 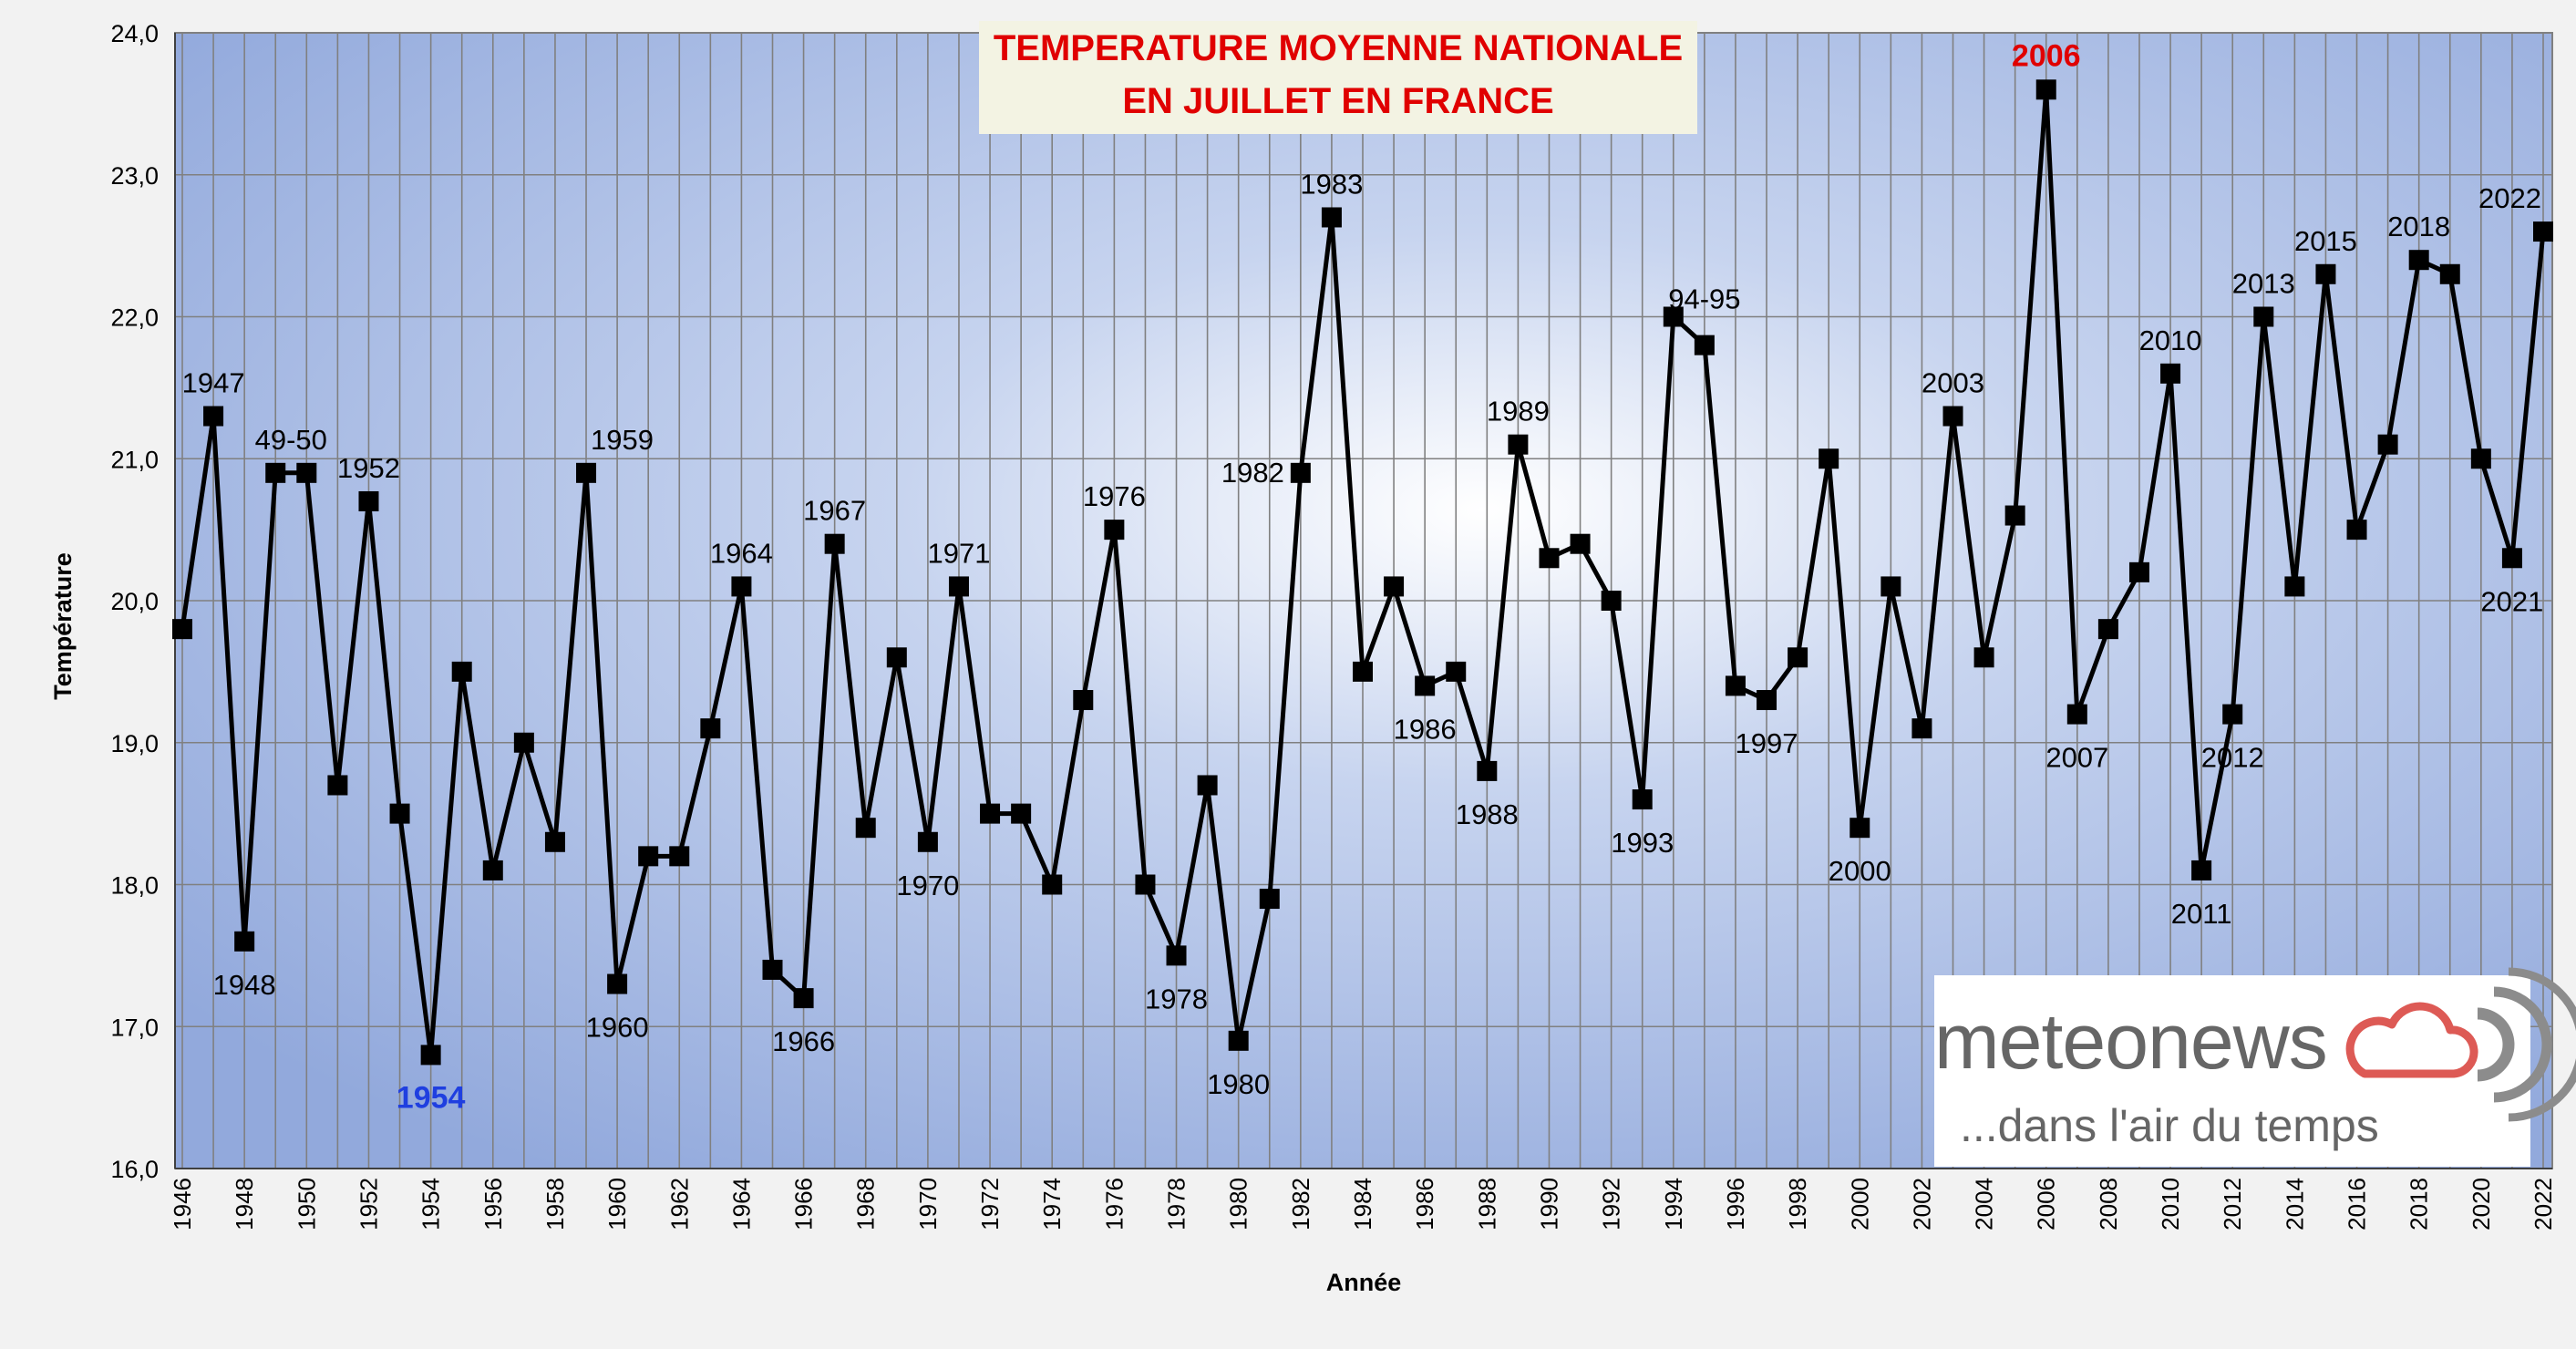 I want to click on x-tick-label: 1948, so click(x=244, y=1204).